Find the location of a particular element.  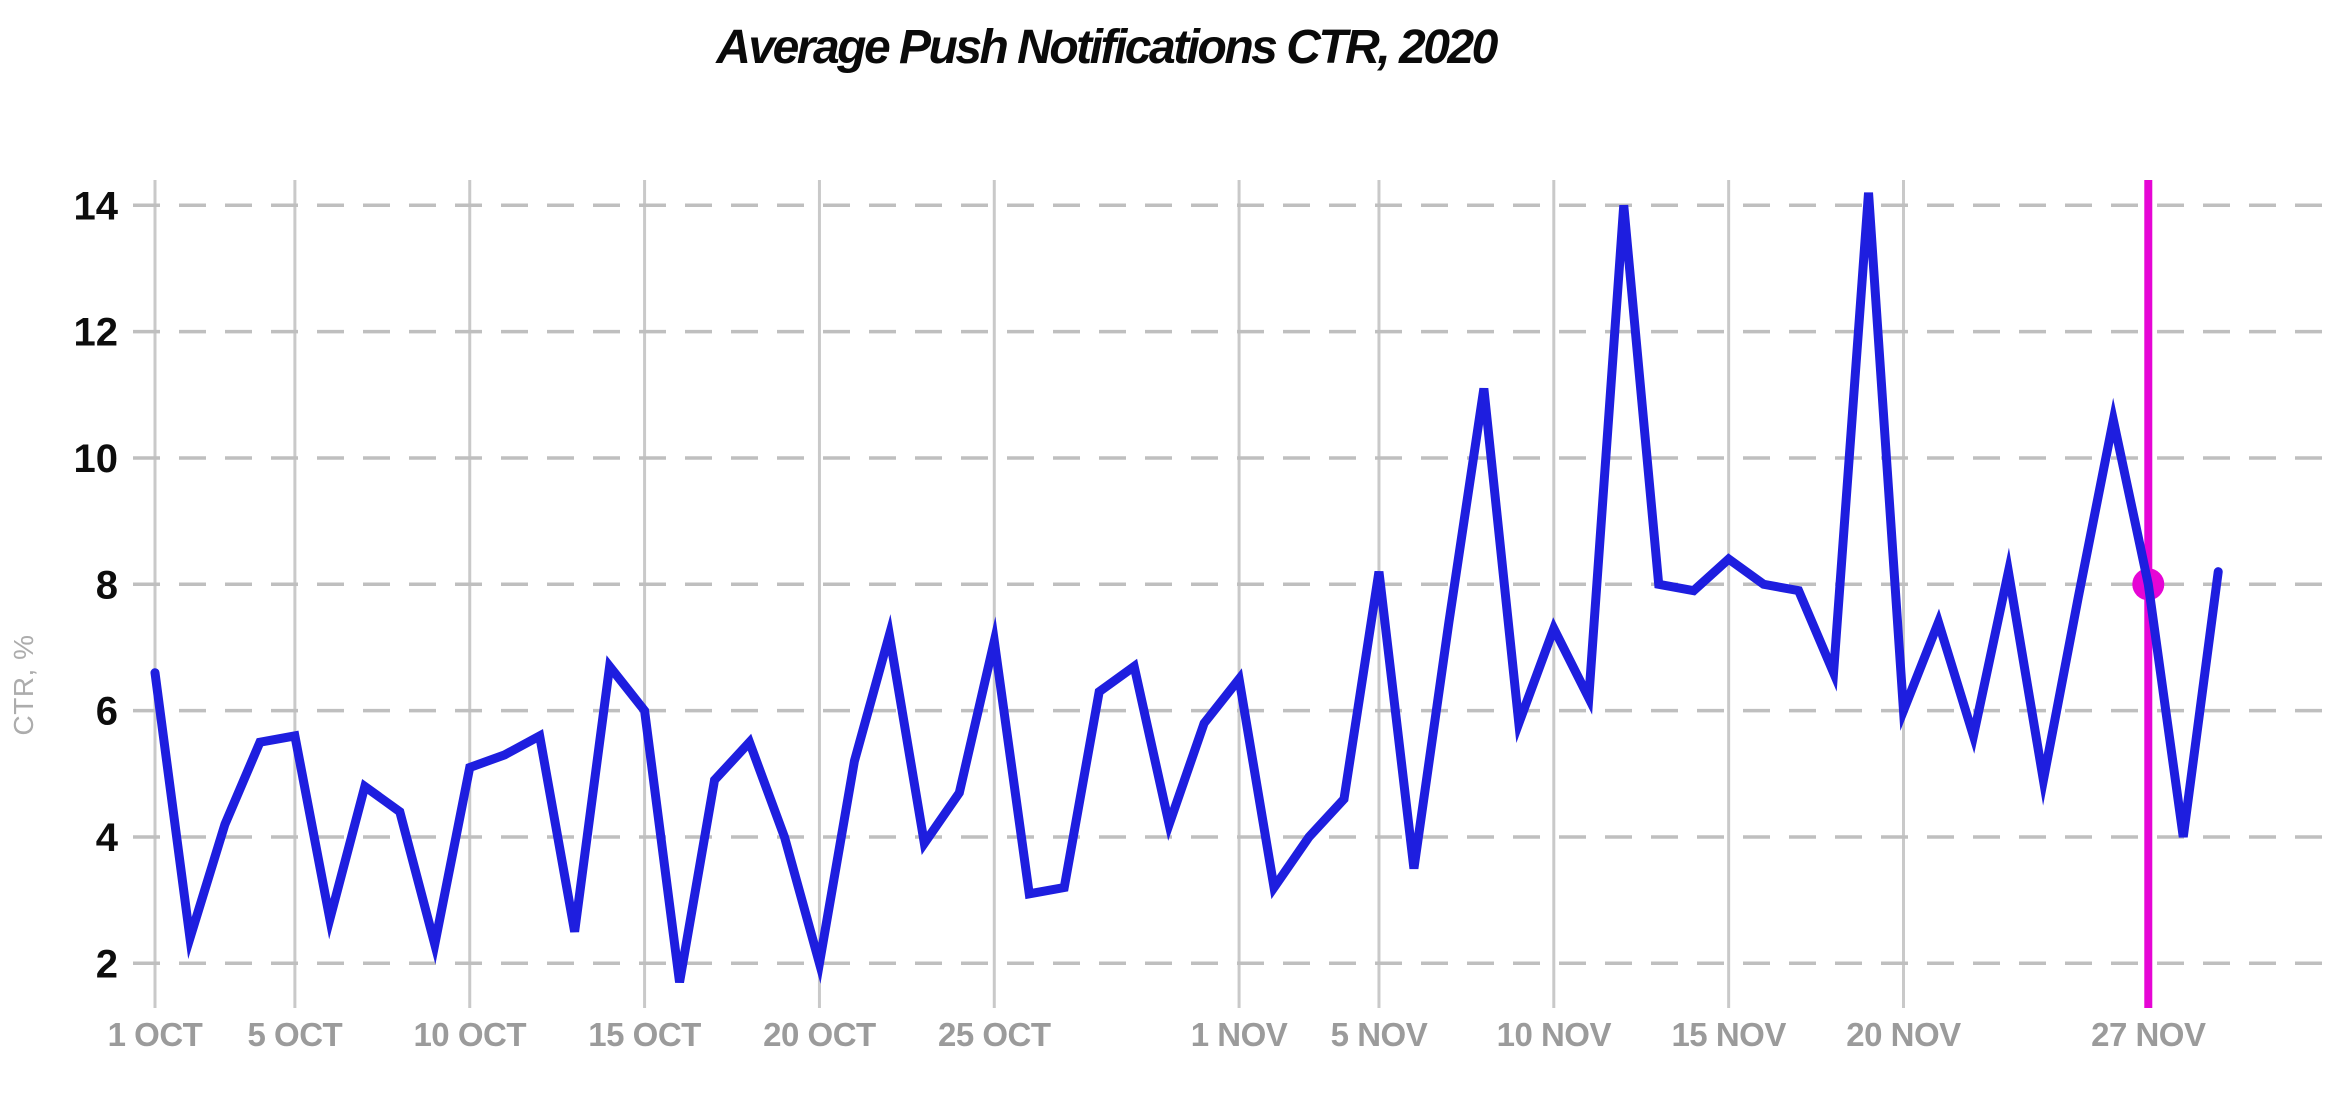

x-tick-label: 15 NOV is located at coordinates (1728, 1034).